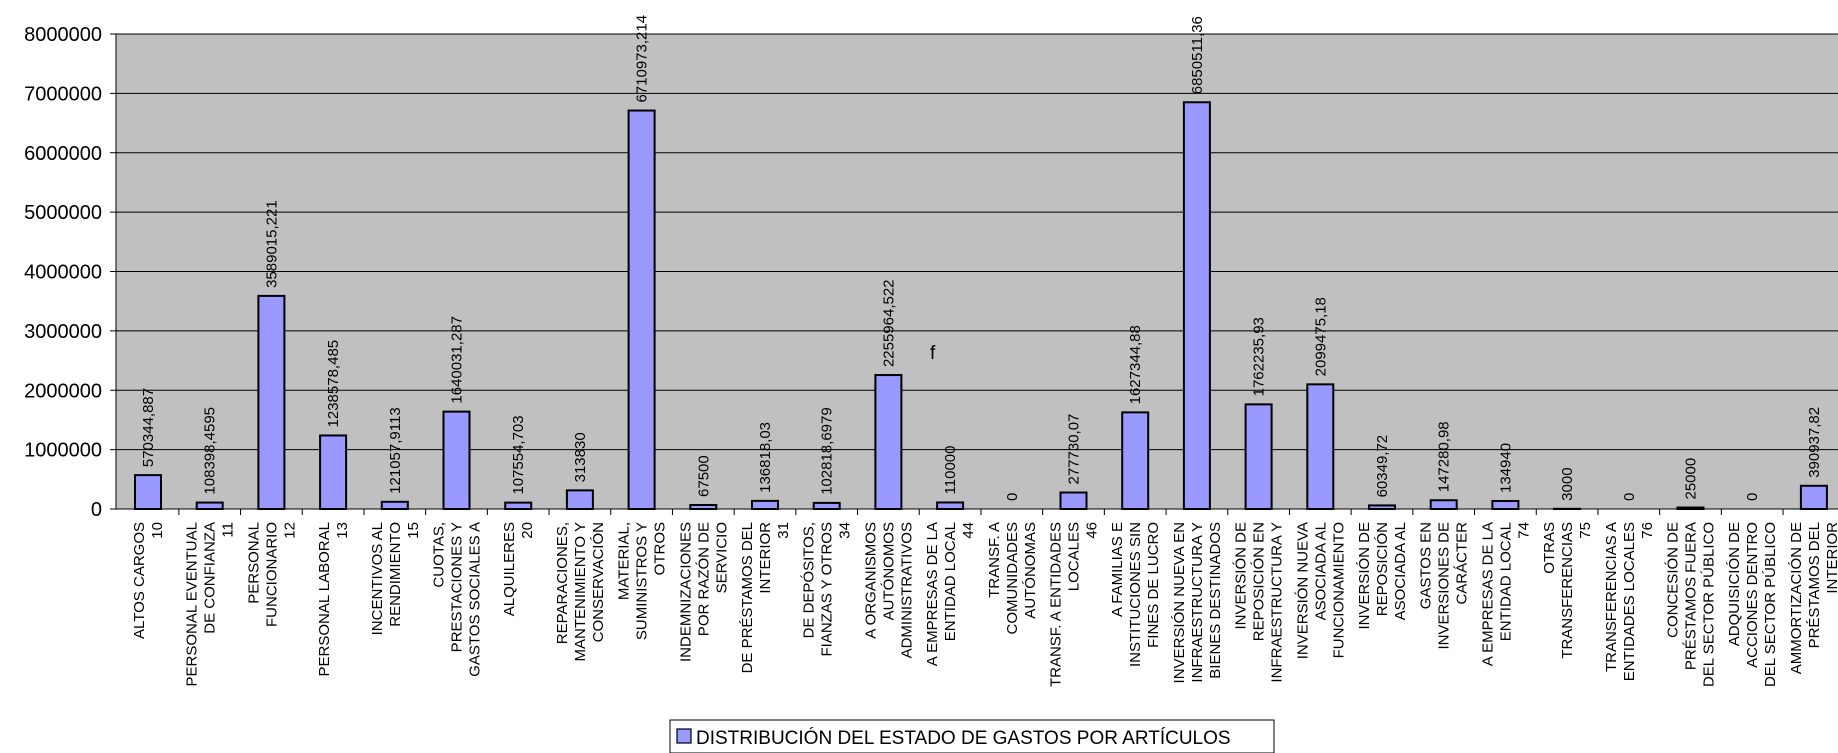  What do you see at coordinates (624, 561) in the screenshot?
I see `category-label-line: MATERIAL,` at bounding box center [624, 561].